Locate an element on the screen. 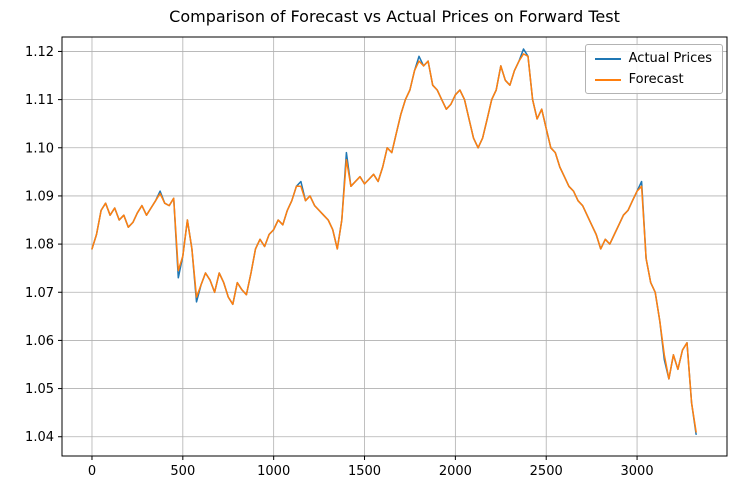 Image resolution: width=740 pixels, height=490 pixels. x-tick-label: 3000 is located at coordinates (637, 471).